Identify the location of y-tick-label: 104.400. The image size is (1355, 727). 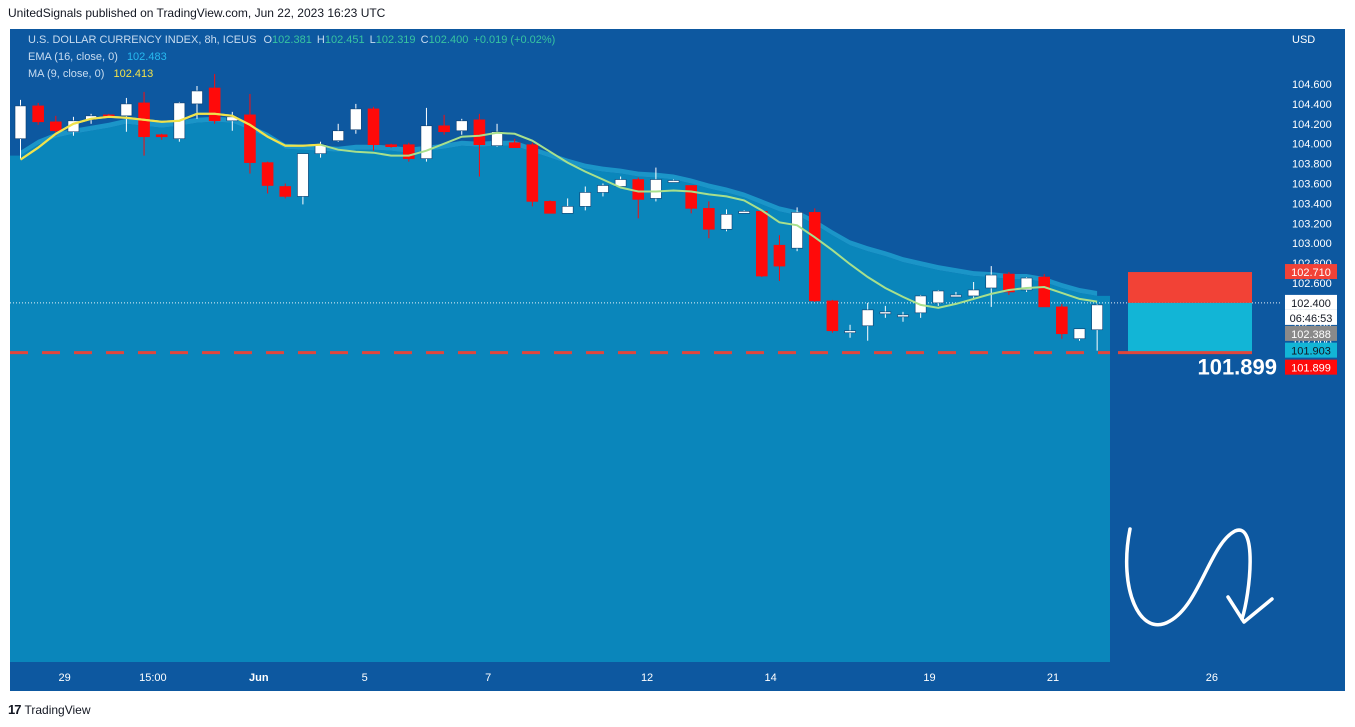
(1312, 105).